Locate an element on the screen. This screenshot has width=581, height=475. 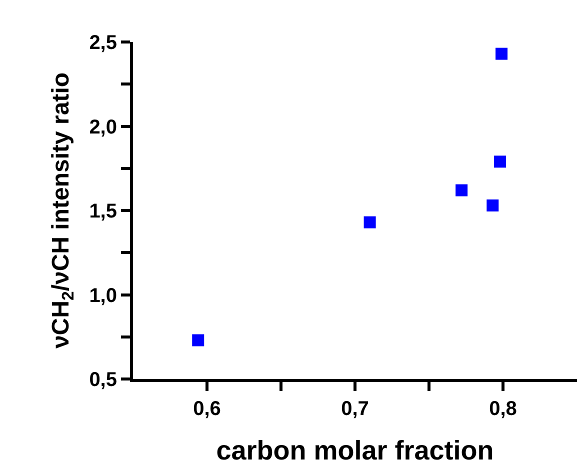
x-axis-title: carbon molar fraction is located at coordinates (355, 450).